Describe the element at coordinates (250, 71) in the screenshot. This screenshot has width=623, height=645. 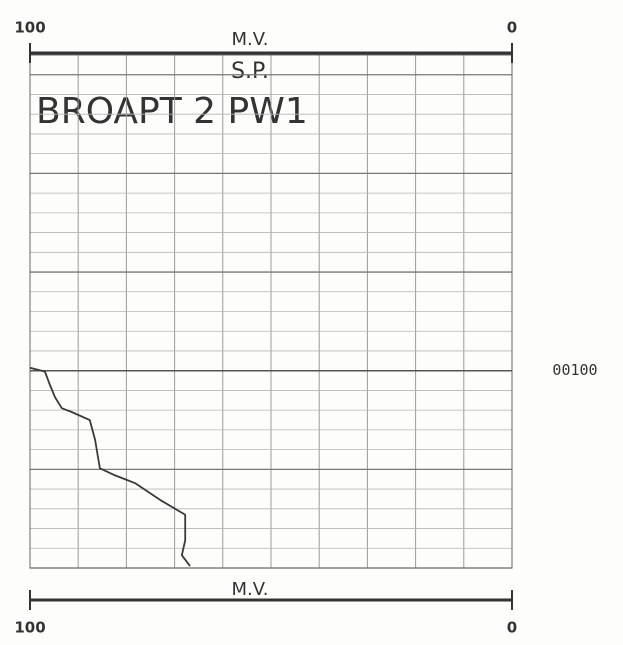
I see `subtitle: S.P.` at that location.